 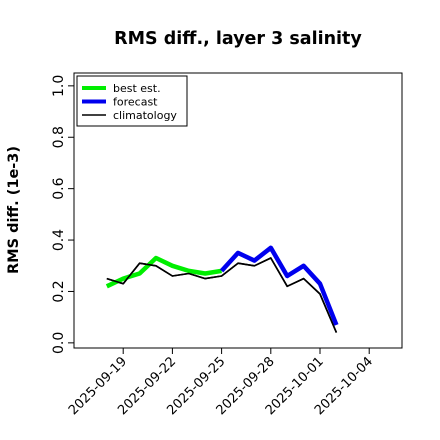 I want to click on y-axis-label: RMS diff. (1e-3), so click(x=14, y=210).